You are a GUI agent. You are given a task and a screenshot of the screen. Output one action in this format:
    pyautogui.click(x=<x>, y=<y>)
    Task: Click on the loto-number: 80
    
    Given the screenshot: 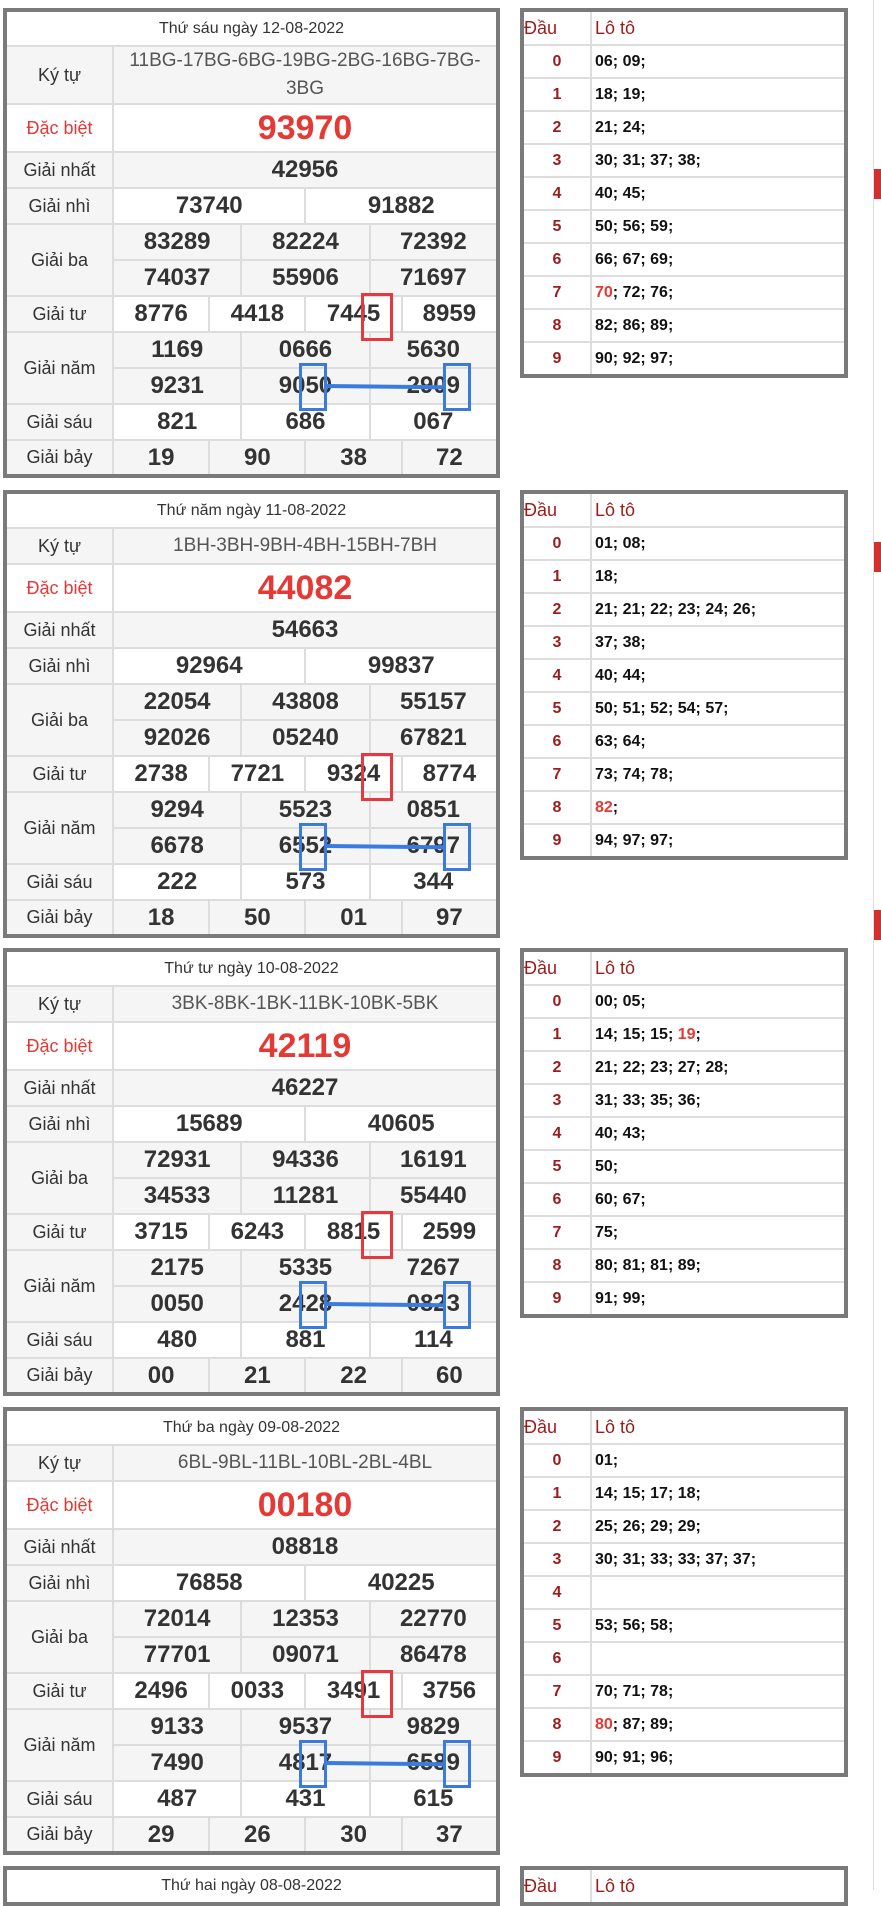 What is the action you would take?
    pyautogui.click(x=604, y=1265)
    